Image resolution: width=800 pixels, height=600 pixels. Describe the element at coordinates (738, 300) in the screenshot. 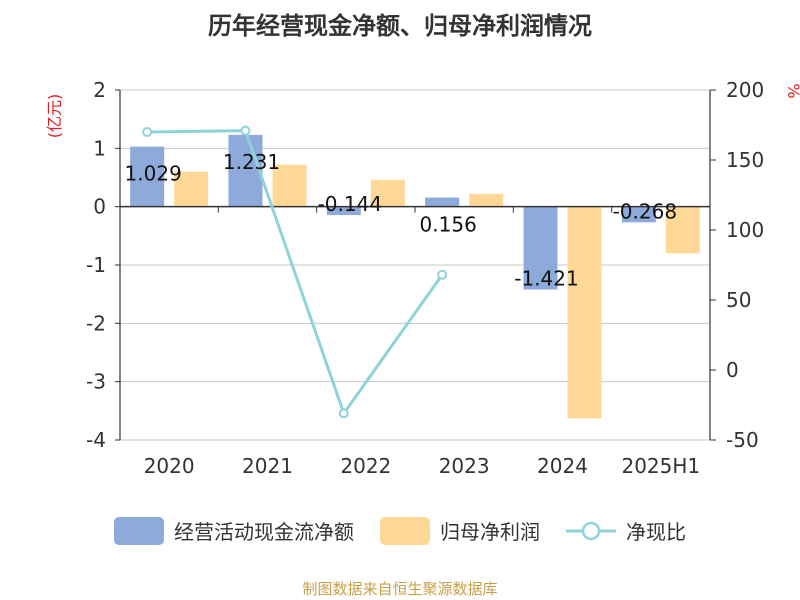

I see `y-right-tick-label: 50` at that location.